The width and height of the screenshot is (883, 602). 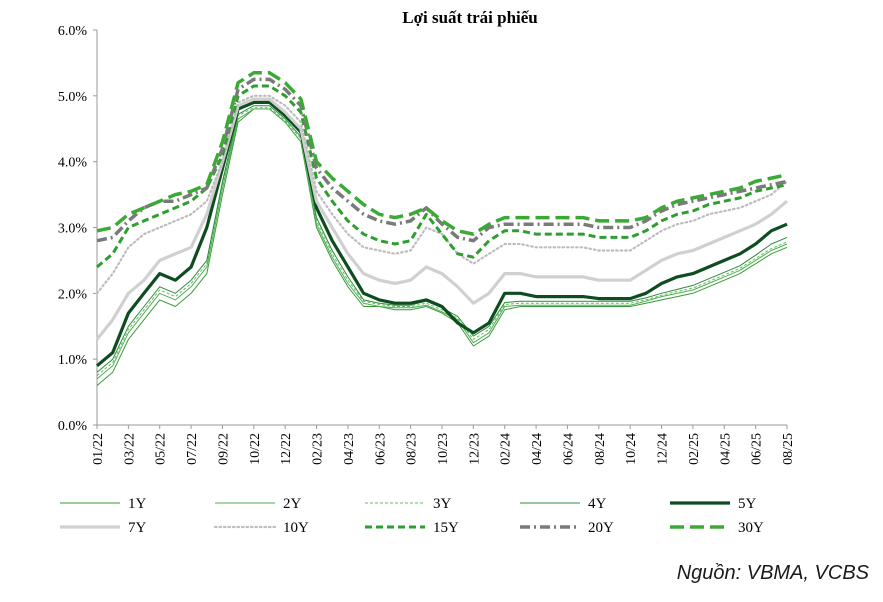 I want to click on legend-item-30y: 30Y, so click(x=717, y=528).